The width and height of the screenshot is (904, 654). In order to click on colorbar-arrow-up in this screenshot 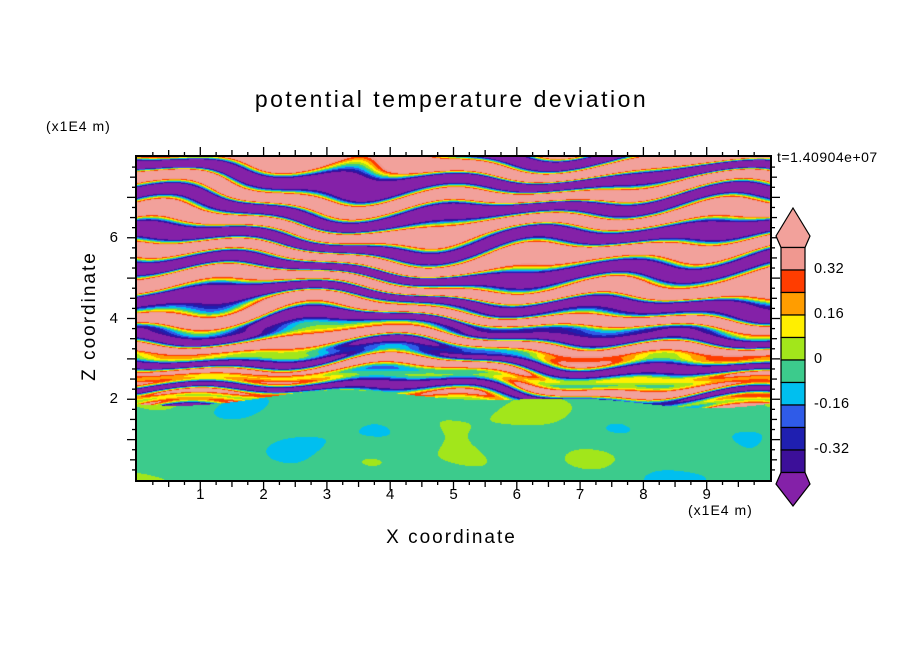, I will do `click(793, 227)`.